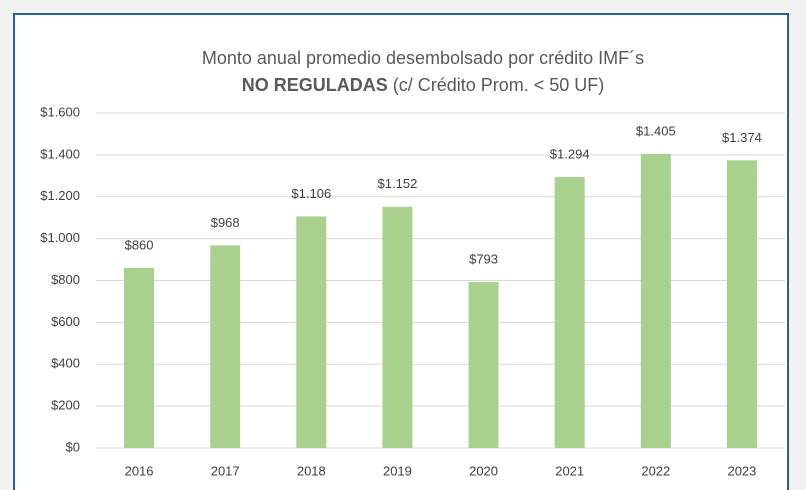 The image size is (806, 490). What do you see at coordinates (139, 470) in the screenshot?
I see `x-tick-label: 2016` at bounding box center [139, 470].